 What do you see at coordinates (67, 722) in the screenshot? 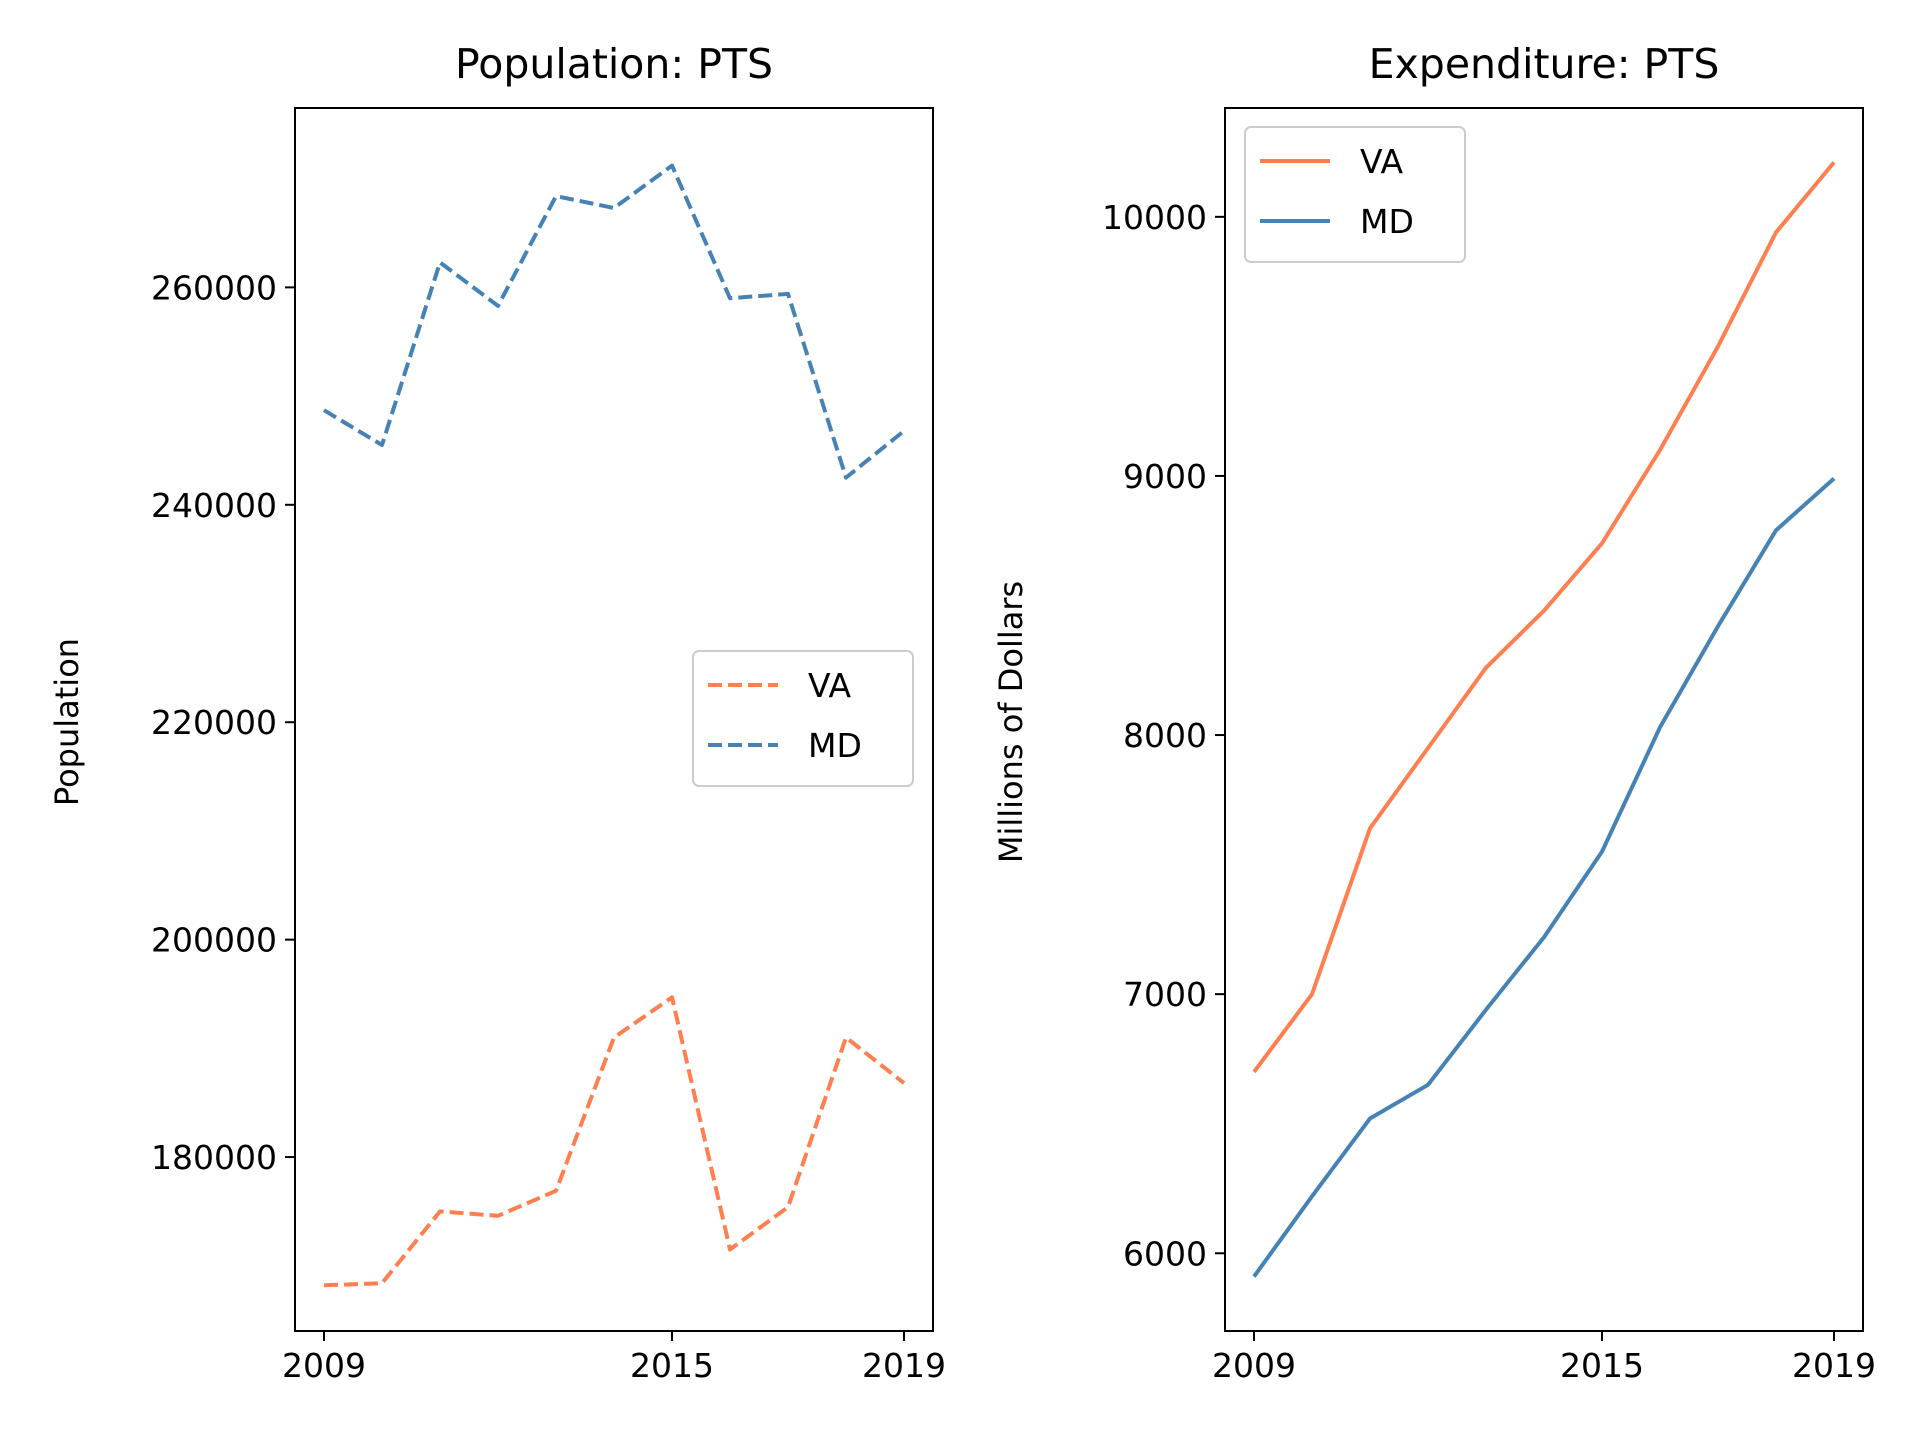
I see `population-y-axis-label: Population` at bounding box center [67, 722].